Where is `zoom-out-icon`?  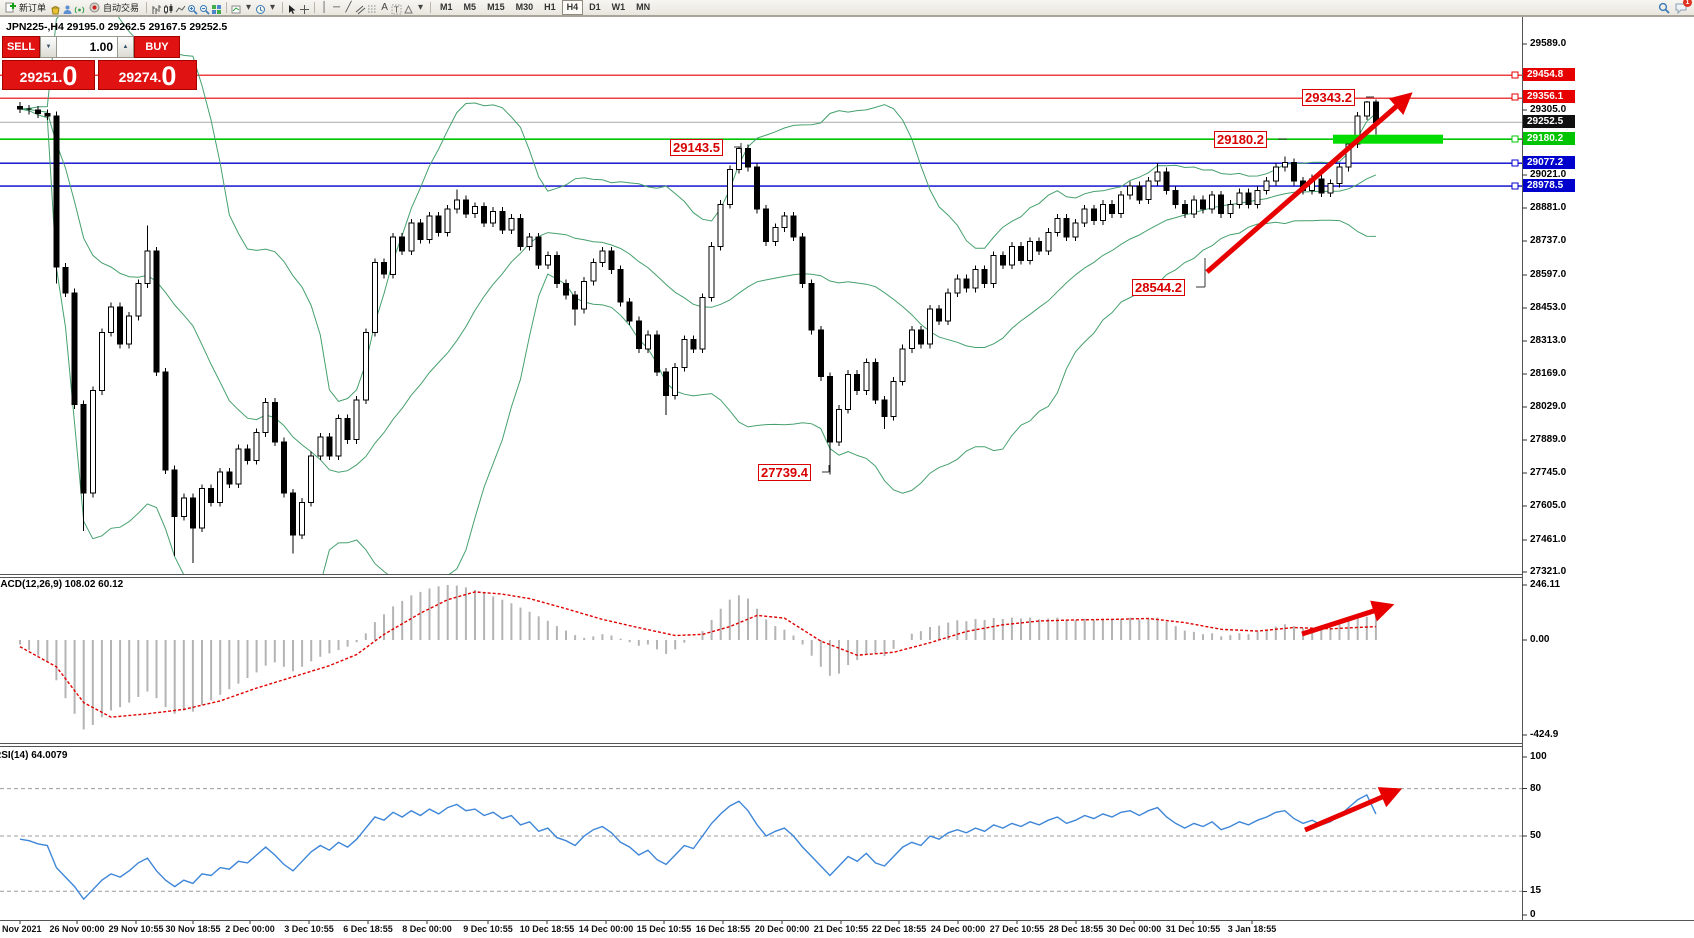 zoom-out-icon is located at coordinates (204, 8).